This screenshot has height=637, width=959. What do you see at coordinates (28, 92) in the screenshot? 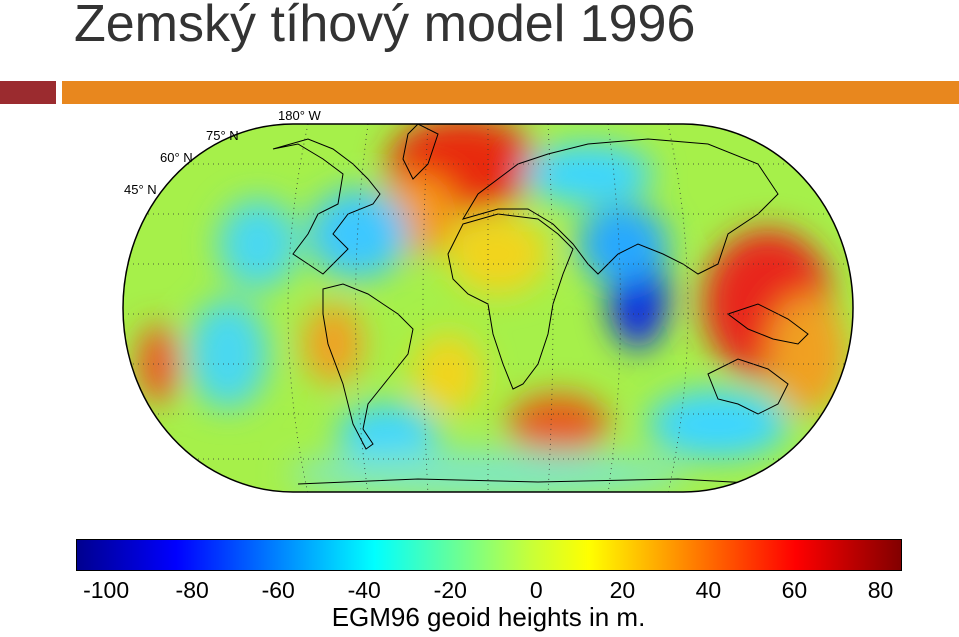
I see `accent-bar-red` at bounding box center [28, 92].